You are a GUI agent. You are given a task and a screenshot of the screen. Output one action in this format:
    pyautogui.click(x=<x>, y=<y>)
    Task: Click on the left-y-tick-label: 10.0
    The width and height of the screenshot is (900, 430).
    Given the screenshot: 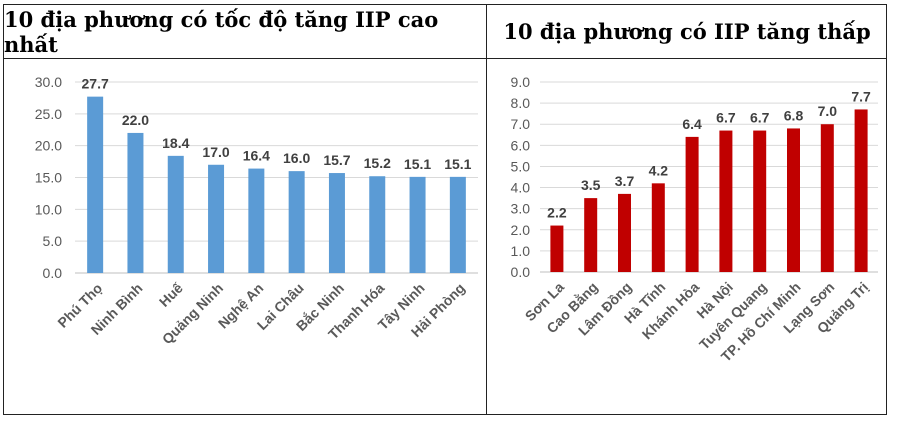 What is the action you would take?
    pyautogui.click(x=48, y=209)
    